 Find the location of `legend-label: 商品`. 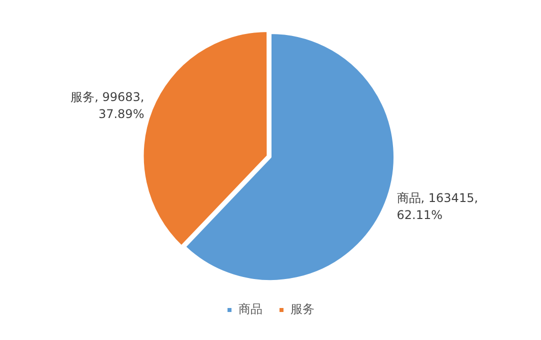

legend-label: 商品 is located at coordinates (250, 309).